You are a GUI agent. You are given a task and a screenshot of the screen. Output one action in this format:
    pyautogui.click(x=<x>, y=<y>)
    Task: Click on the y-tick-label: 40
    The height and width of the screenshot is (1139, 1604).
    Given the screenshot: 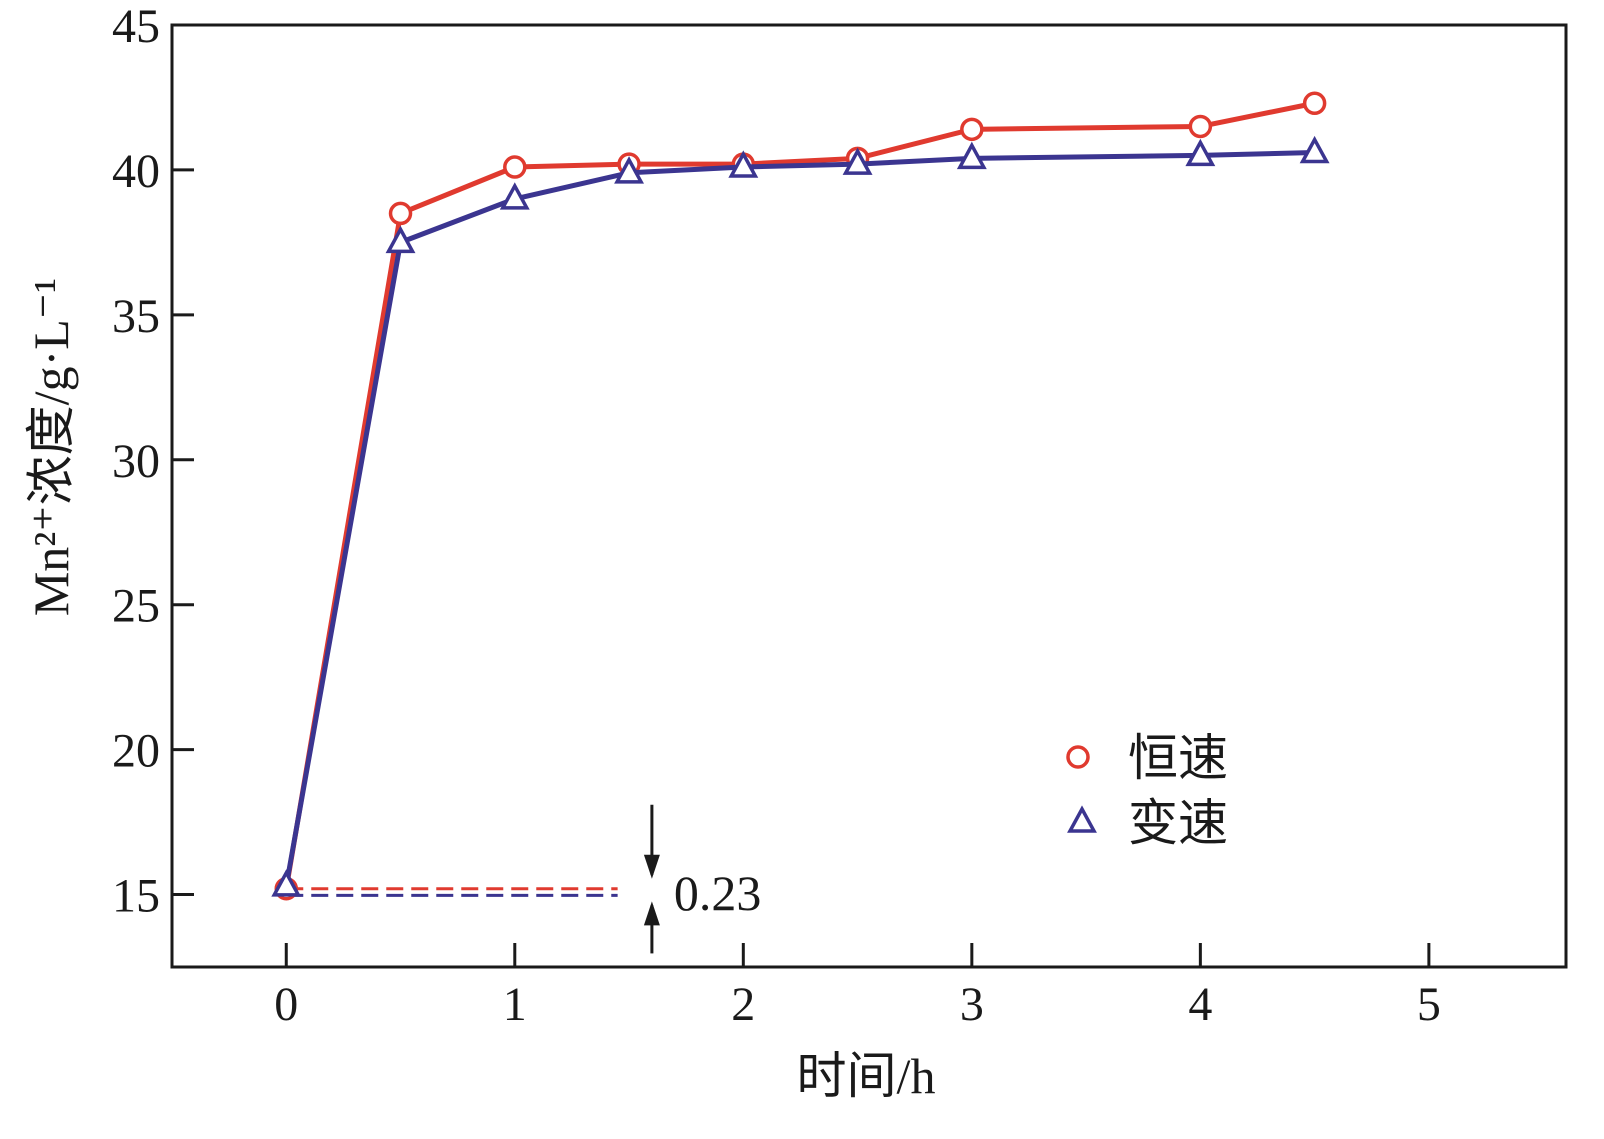 What is the action you would take?
    pyautogui.click(x=136, y=171)
    